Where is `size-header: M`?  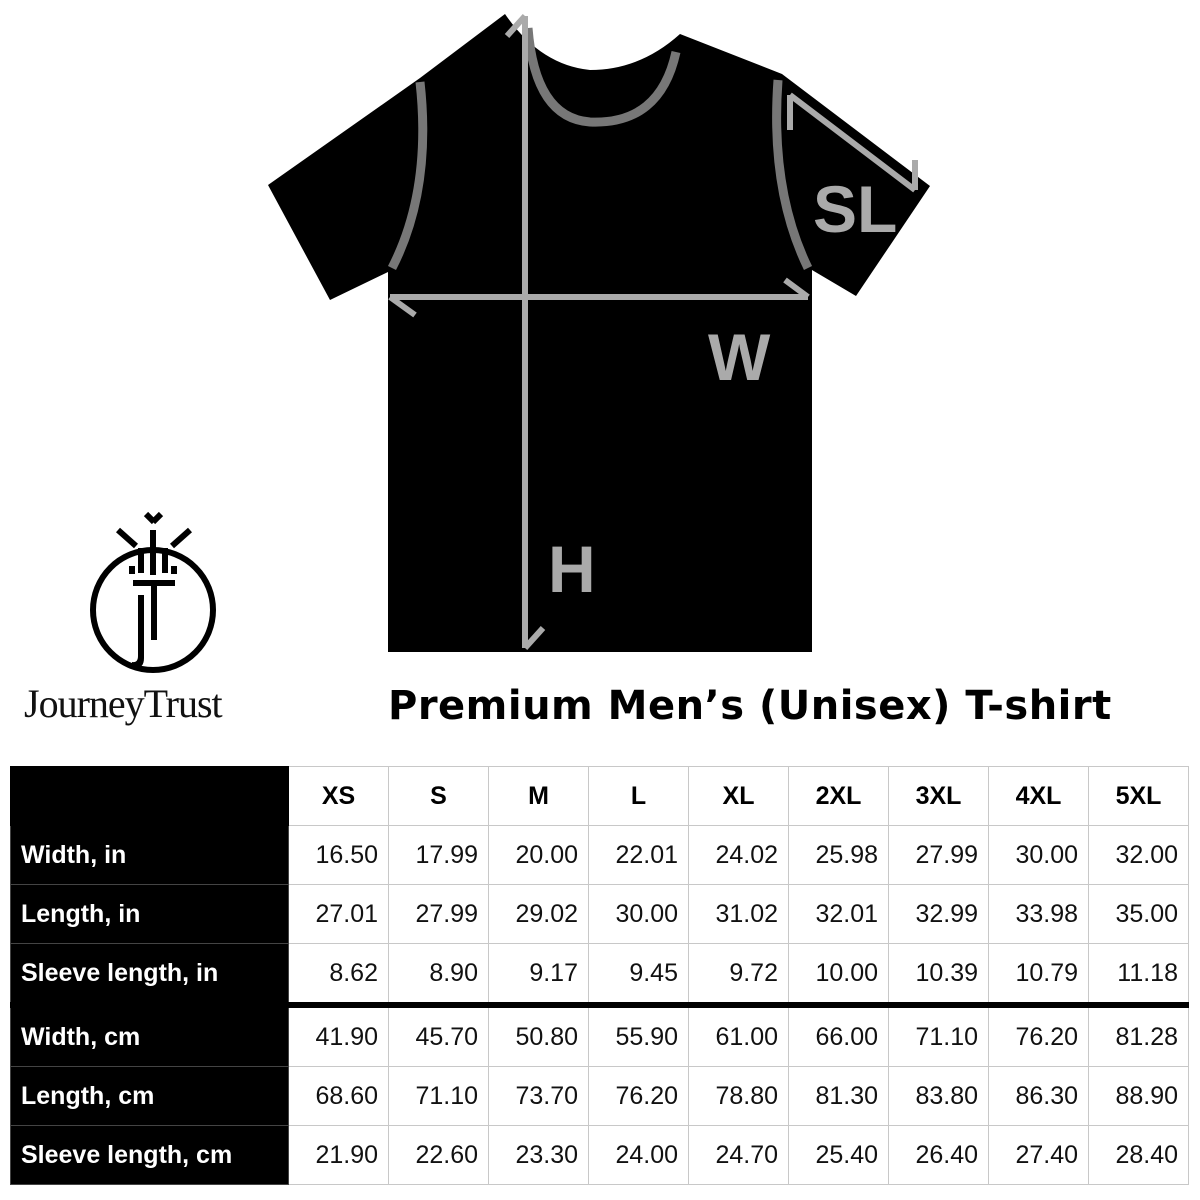 size-header: M is located at coordinates (538, 796).